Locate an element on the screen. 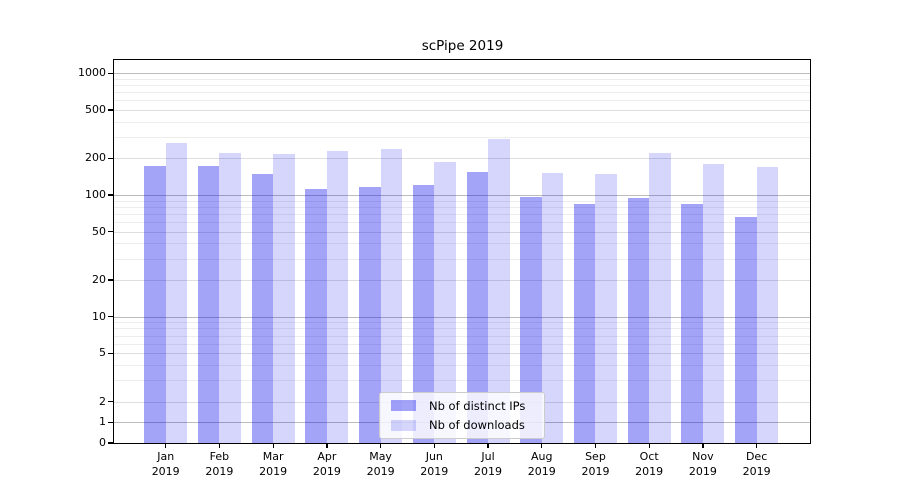 The width and height of the screenshot is (900, 500). bar-distinct-ips-jul is located at coordinates (477, 307).